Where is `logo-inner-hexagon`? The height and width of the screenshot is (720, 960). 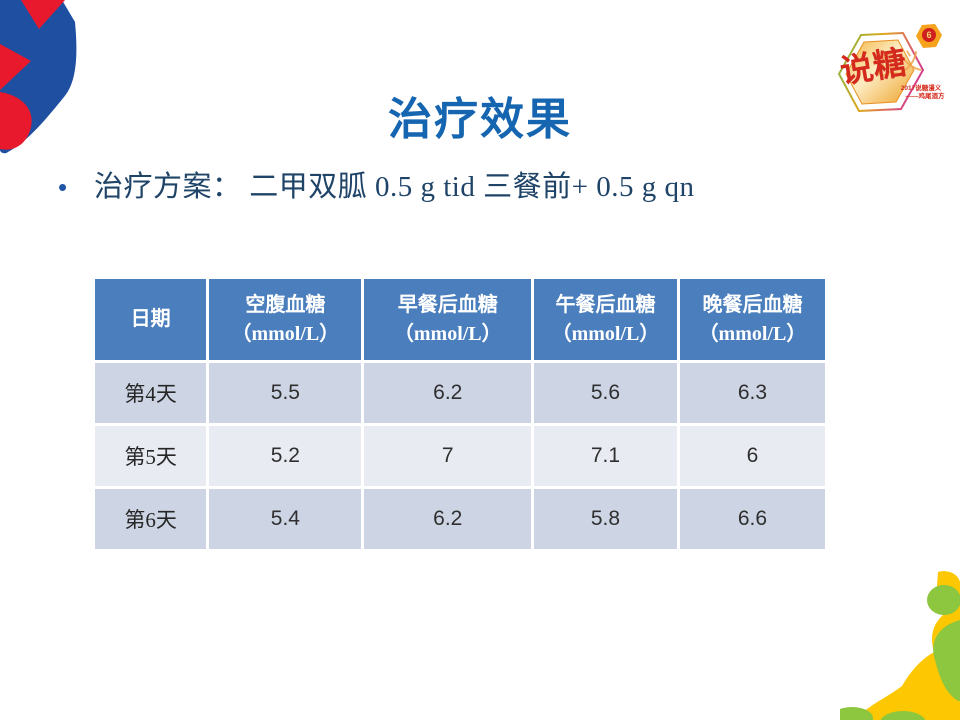 logo-inner-hexagon is located at coordinates (880, 72).